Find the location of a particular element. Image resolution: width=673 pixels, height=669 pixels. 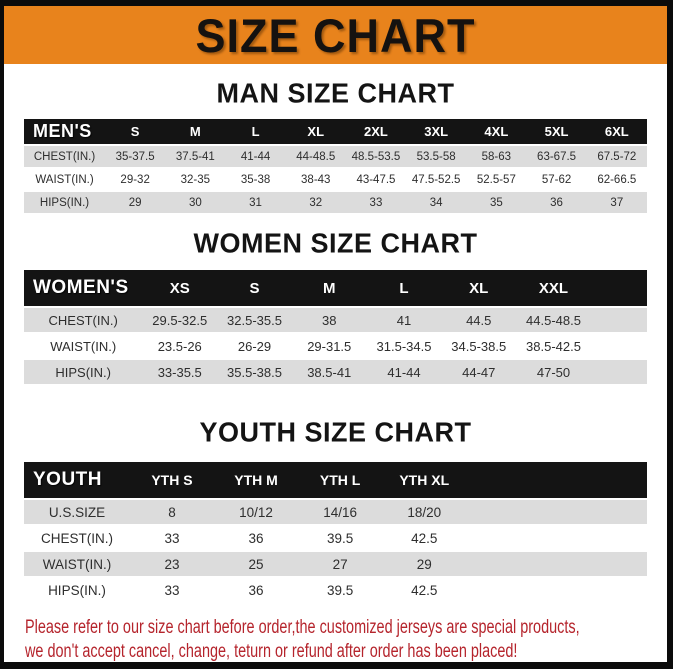

value-cell: 32.5-35.5 is located at coordinates (254, 319).